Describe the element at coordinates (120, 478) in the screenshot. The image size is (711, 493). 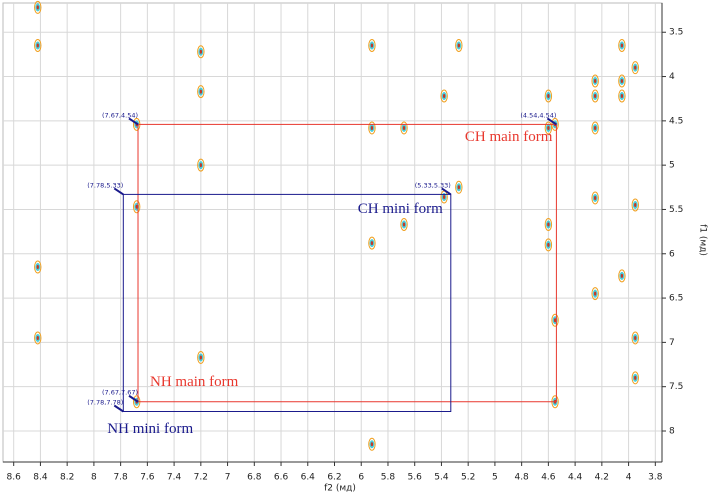
I see `x-tick-label: 7.8` at that location.